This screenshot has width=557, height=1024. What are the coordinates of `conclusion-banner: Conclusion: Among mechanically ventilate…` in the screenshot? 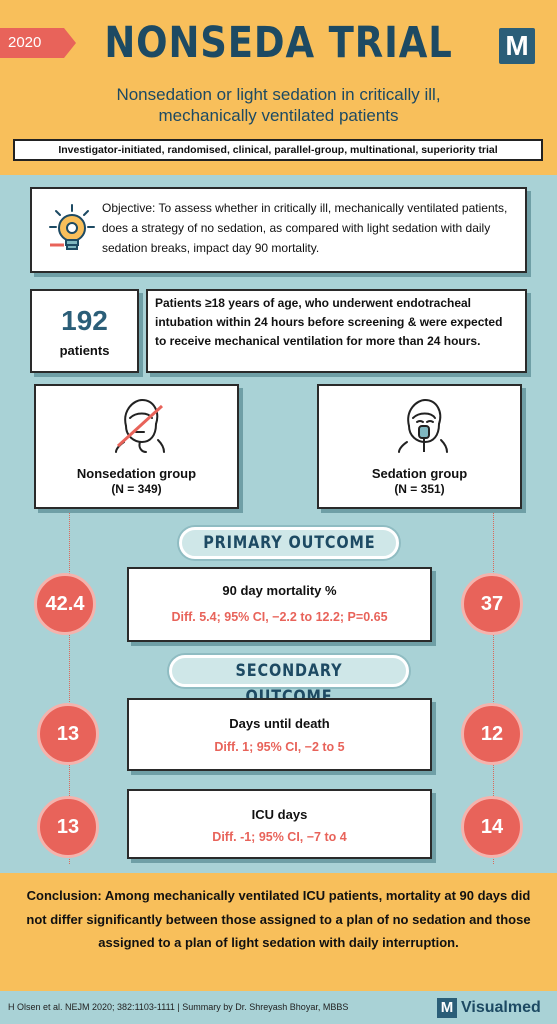 It's located at (278, 932).